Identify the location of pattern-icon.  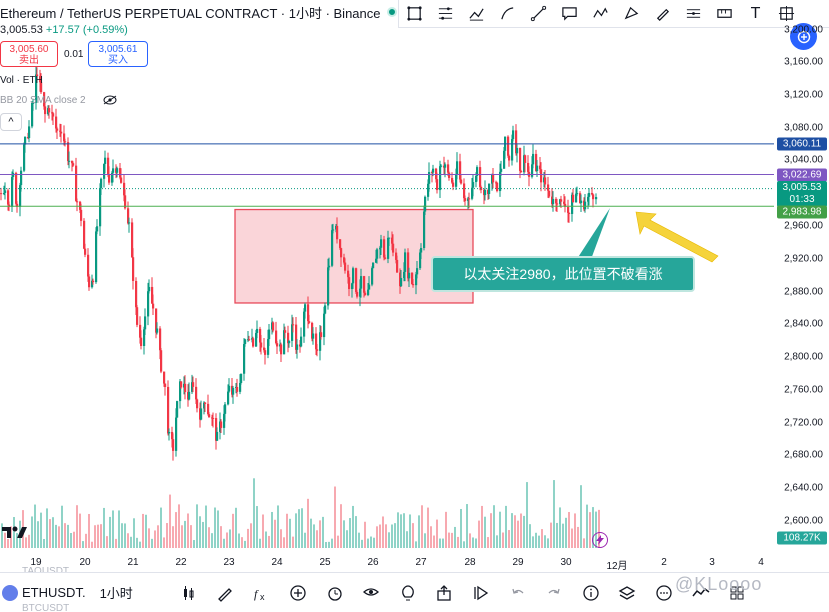
(600, 14).